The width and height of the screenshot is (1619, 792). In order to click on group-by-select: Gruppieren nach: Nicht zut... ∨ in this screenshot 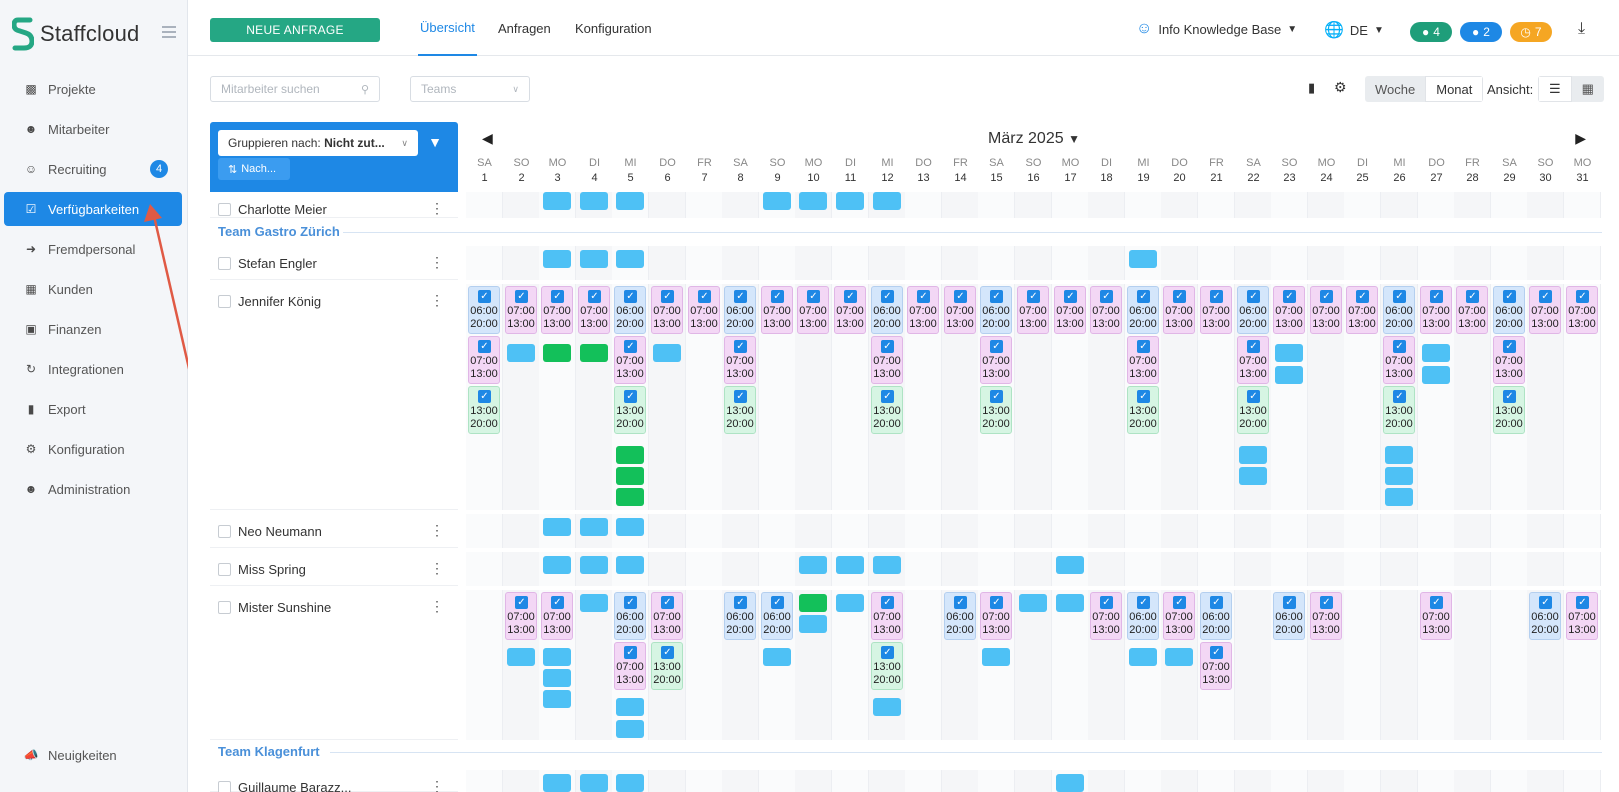, I will do `click(318, 143)`.